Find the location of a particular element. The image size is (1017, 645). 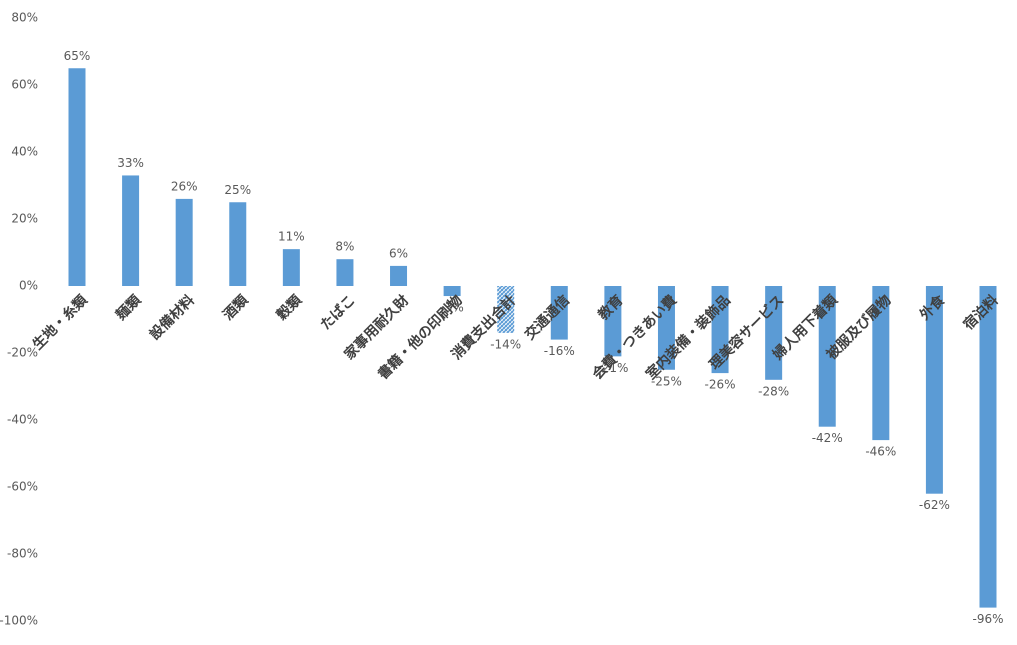

x-tick-label: 外食 is located at coordinates (932, 307).